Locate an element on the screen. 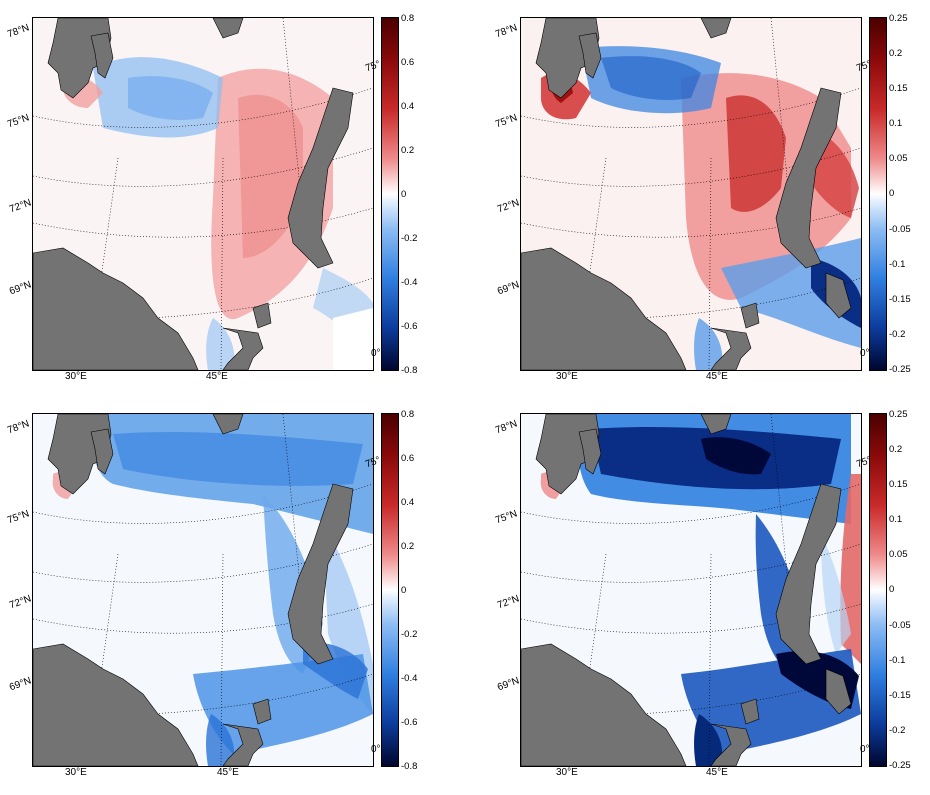 The height and width of the screenshot is (795, 930). kola-peninsula is located at coordinates (116, 308).